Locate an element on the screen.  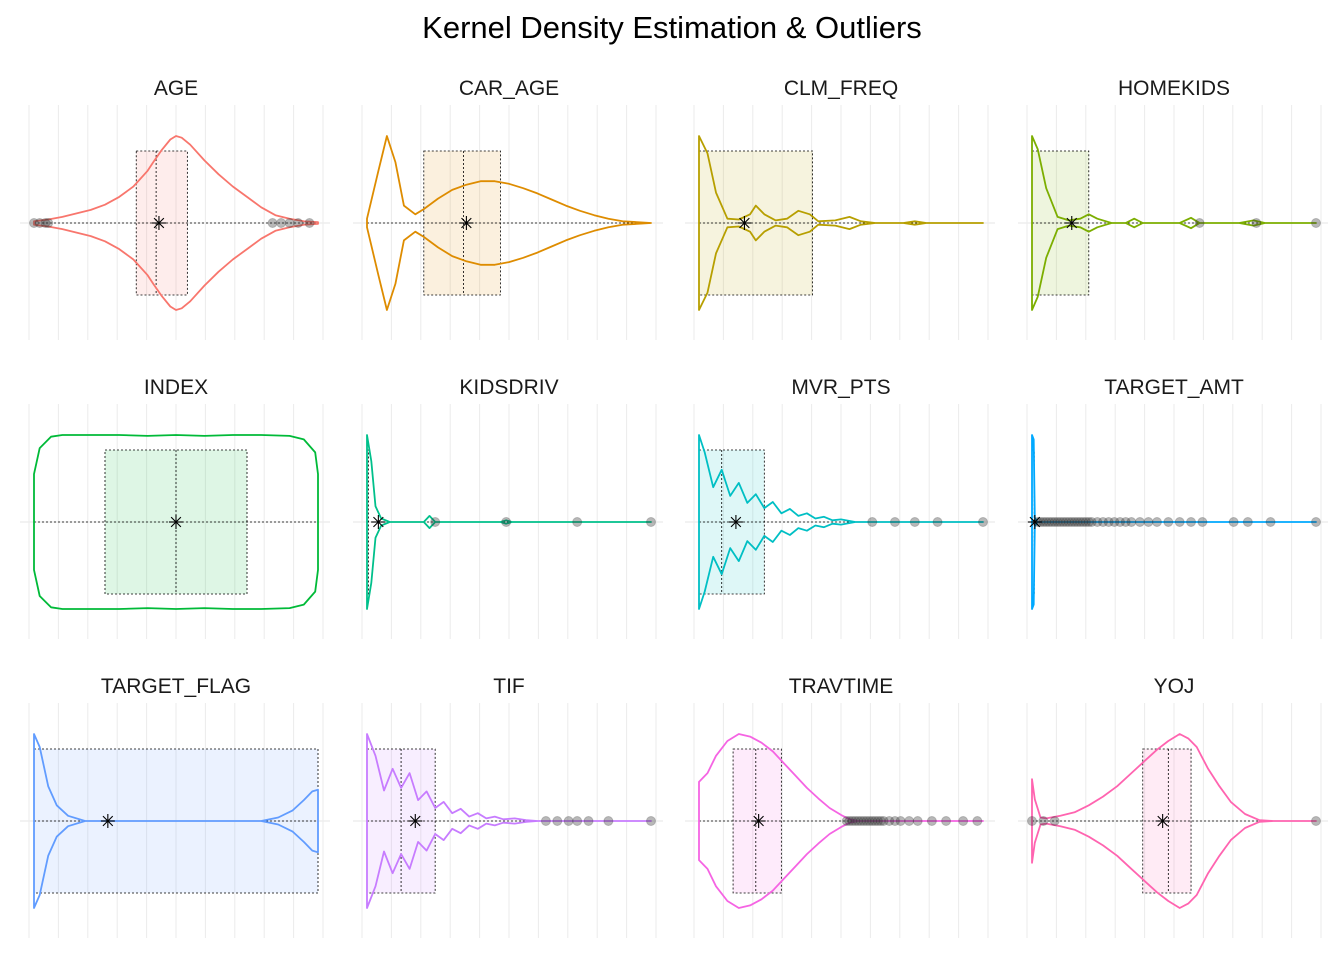
panel-kidsdriv: KIDSDRIV is located at coordinates (508, 507).